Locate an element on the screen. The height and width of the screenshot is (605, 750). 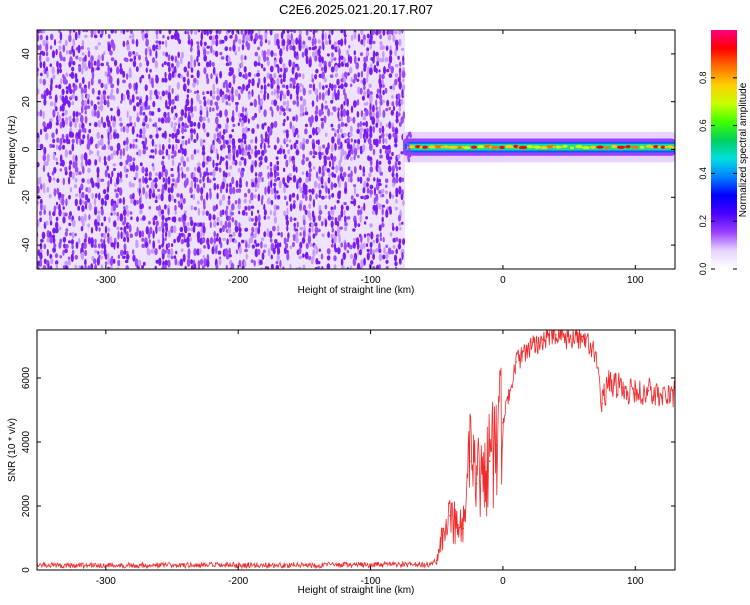
snr-y-tick-label: 0 is located at coordinates (26, 570).